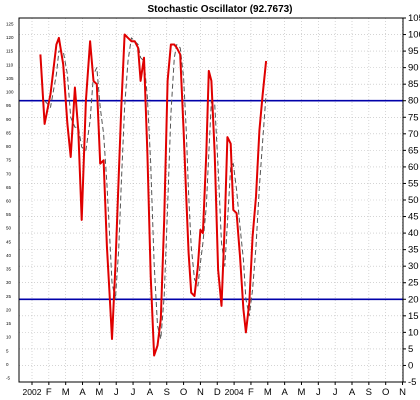 The image size is (420, 400). What do you see at coordinates (10, 51) in the screenshot?
I see `y-tick-label-left-24: 115` at bounding box center [10, 51].